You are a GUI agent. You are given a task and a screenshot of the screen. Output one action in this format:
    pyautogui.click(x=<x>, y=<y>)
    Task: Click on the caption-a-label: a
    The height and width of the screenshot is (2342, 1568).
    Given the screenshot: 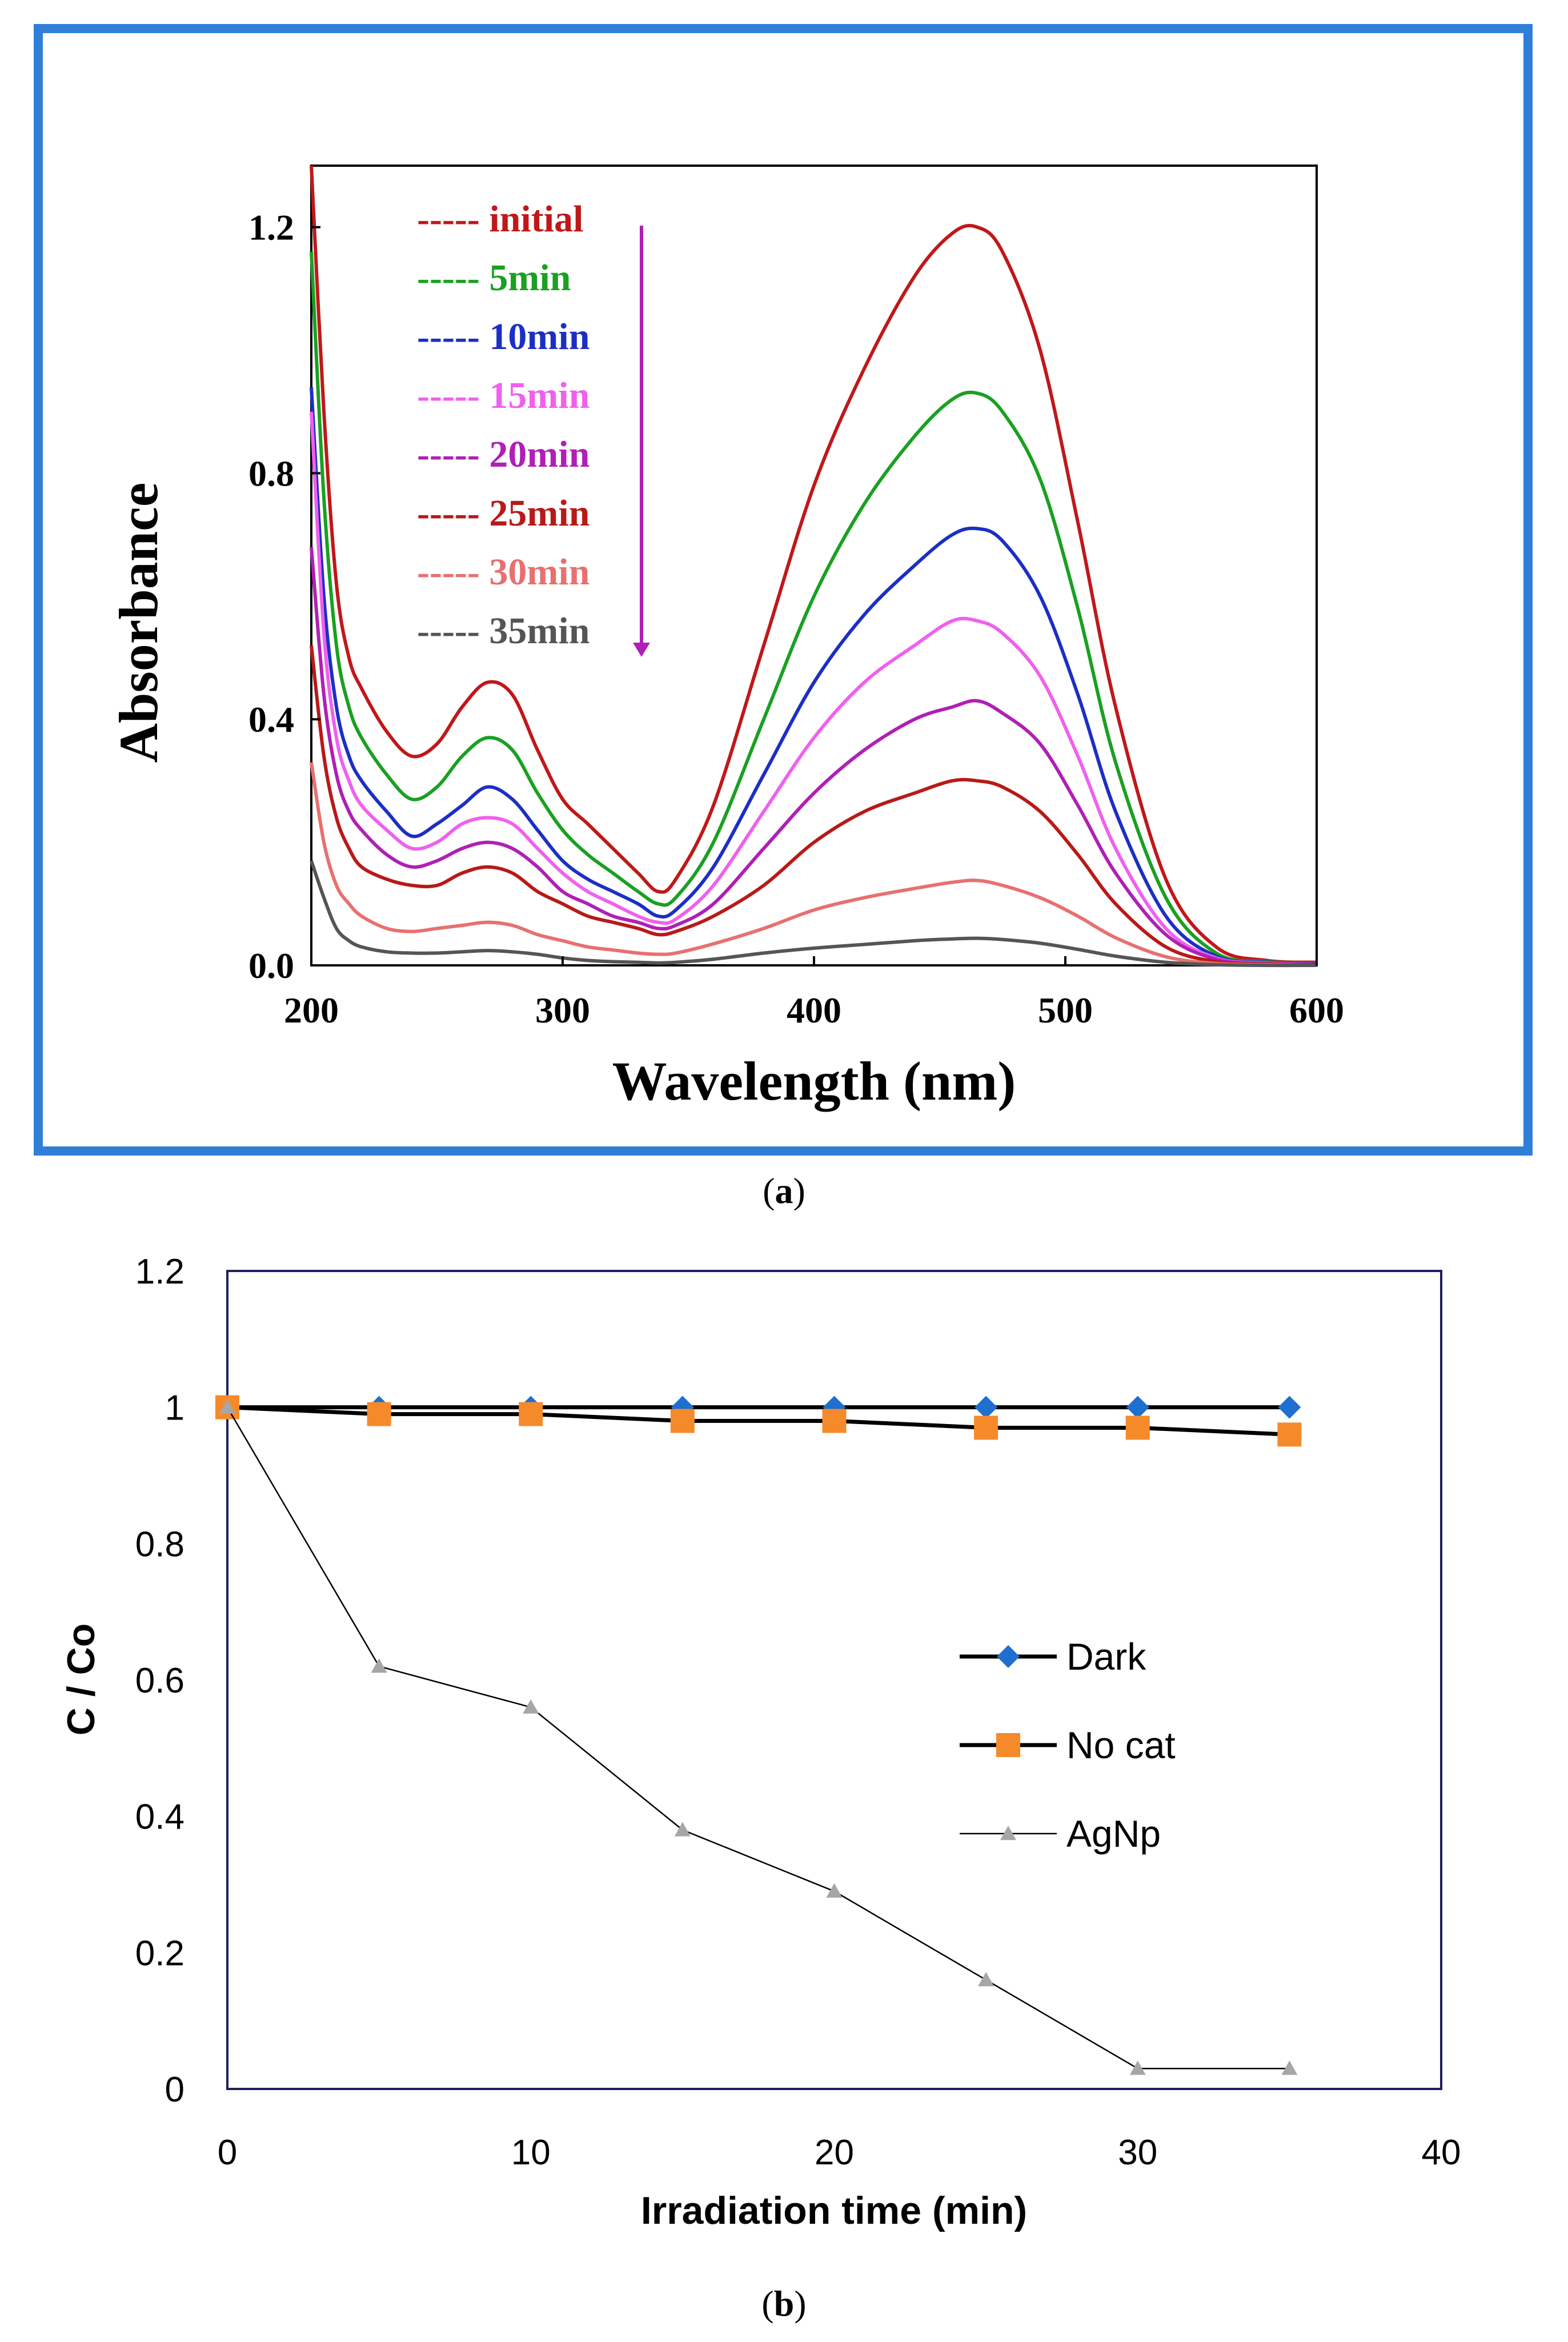 What is the action you would take?
    pyautogui.click(x=784, y=1190)
    